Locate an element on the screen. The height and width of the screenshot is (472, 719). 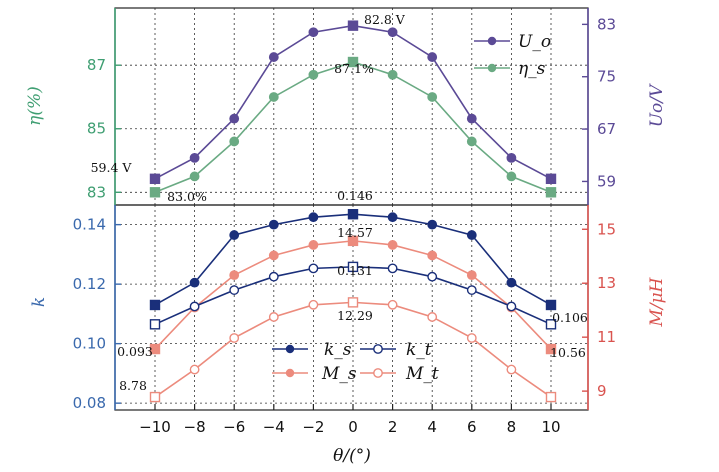
x-tick-label: 8 is located at coordinates (512, 427).